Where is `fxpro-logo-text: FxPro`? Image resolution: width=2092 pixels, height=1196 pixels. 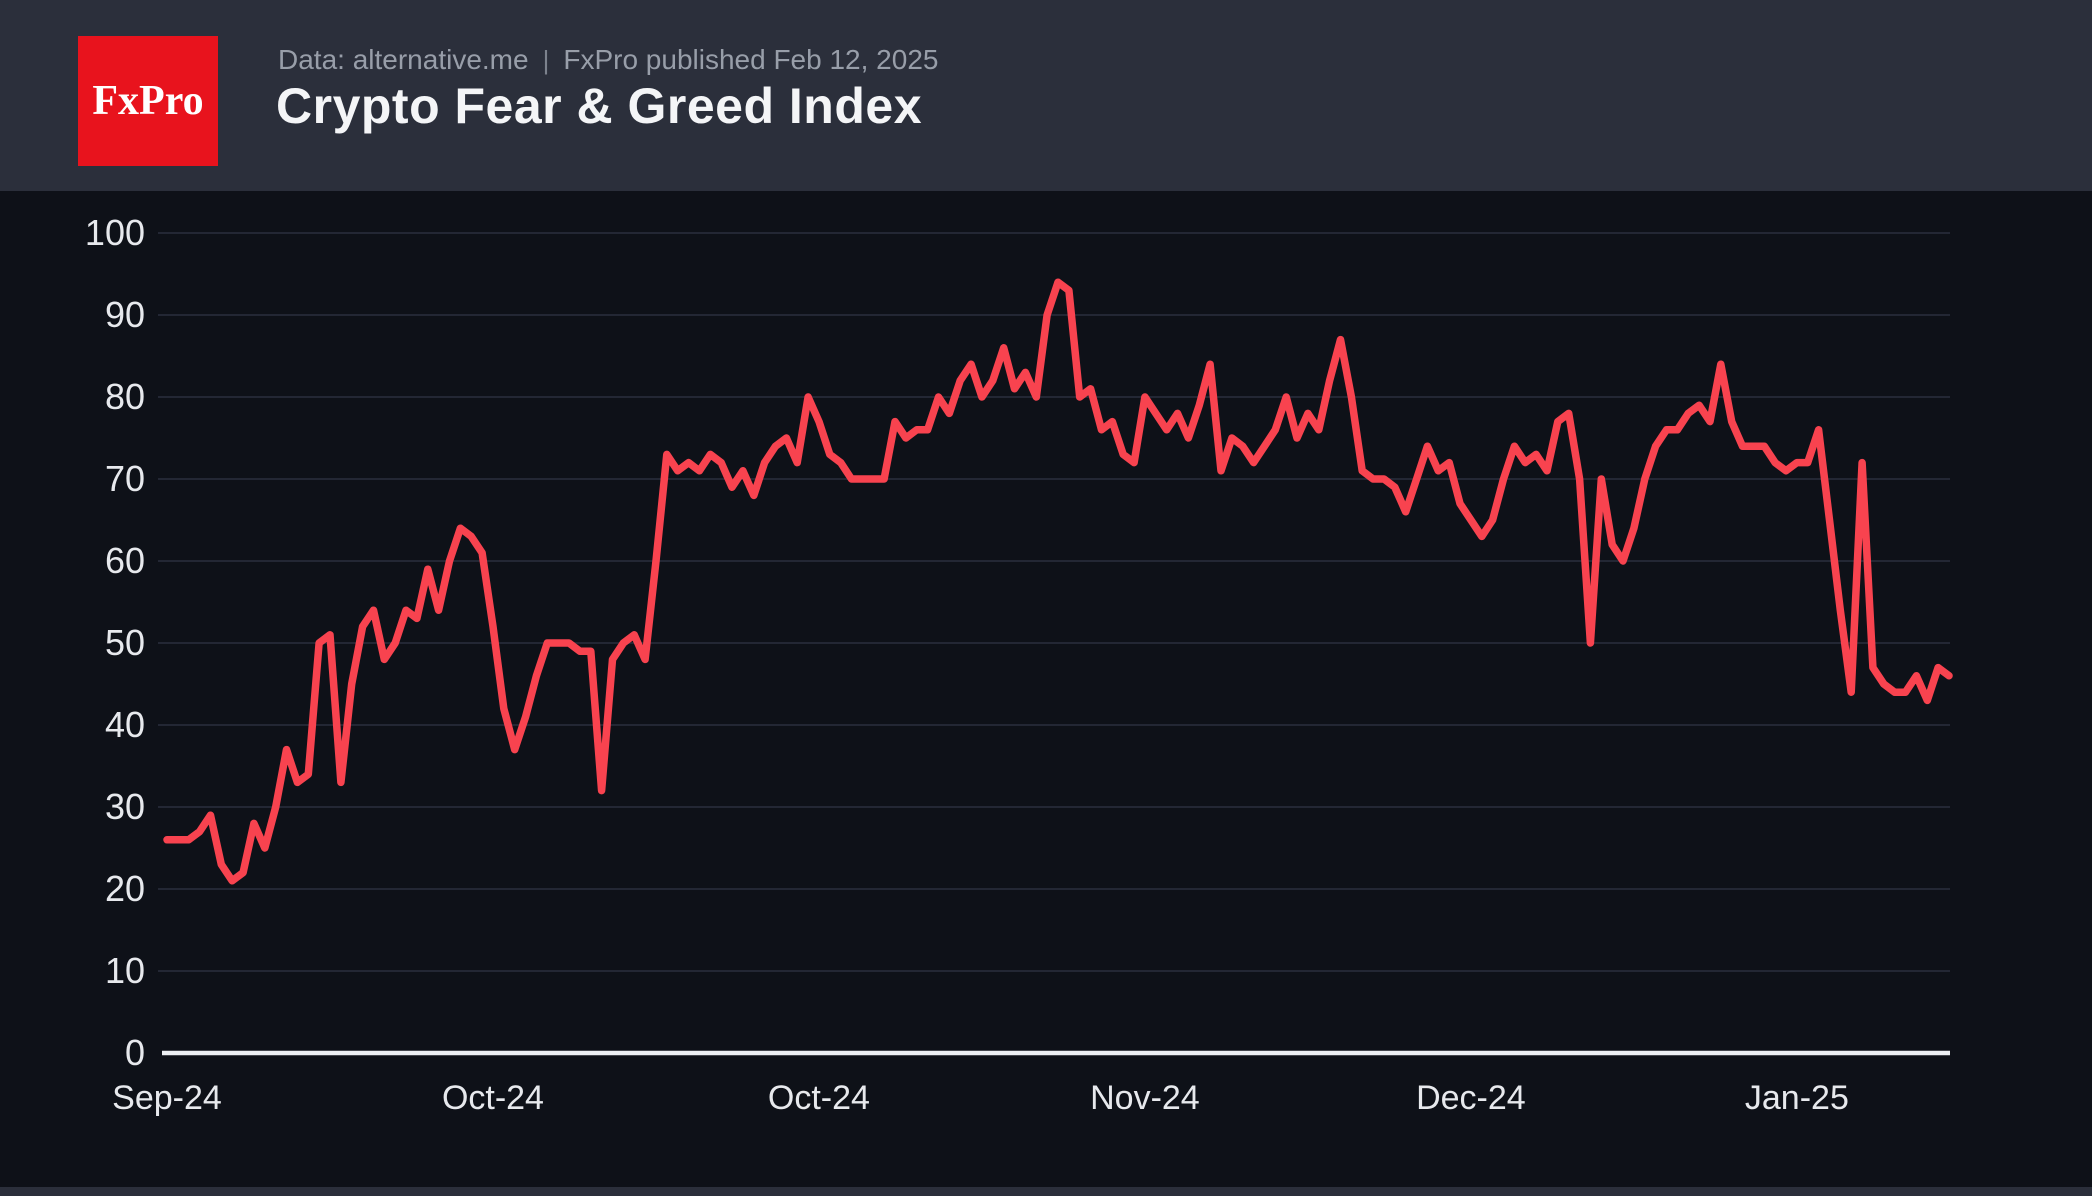 fxpro-logo-text: FxPro is located at coordinates (148, 101).